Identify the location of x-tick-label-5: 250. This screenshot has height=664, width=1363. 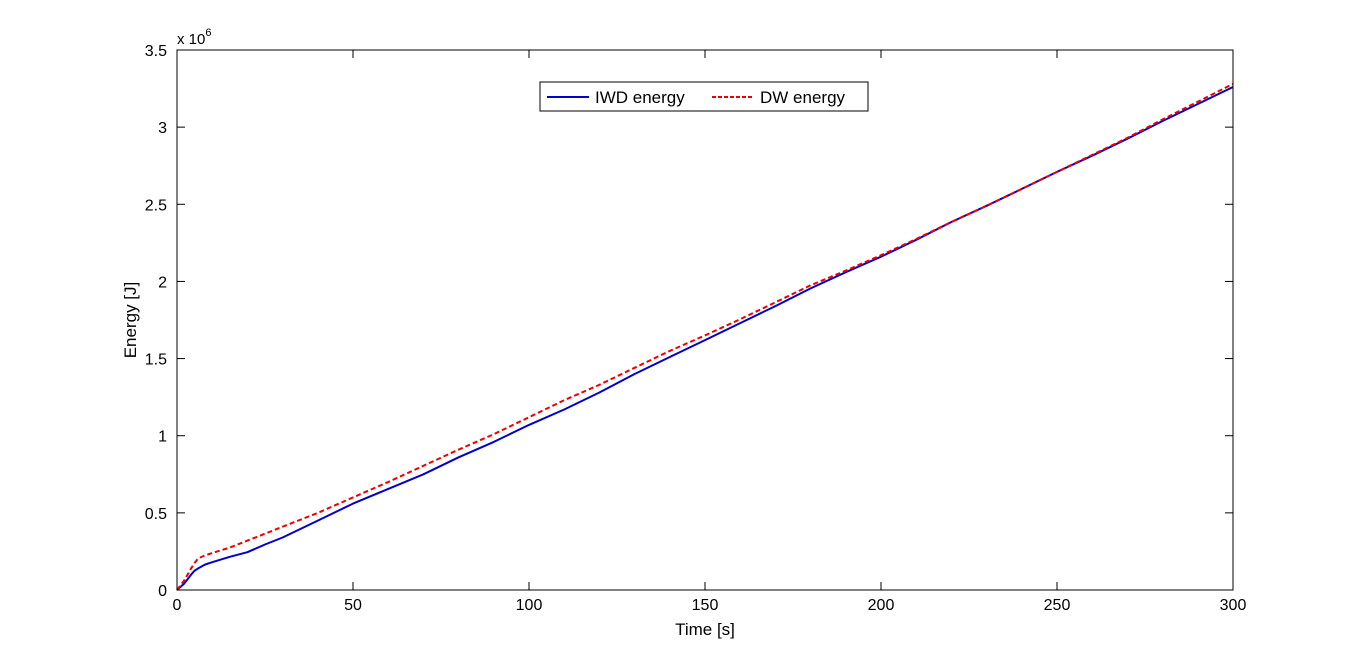
(1057, 605).